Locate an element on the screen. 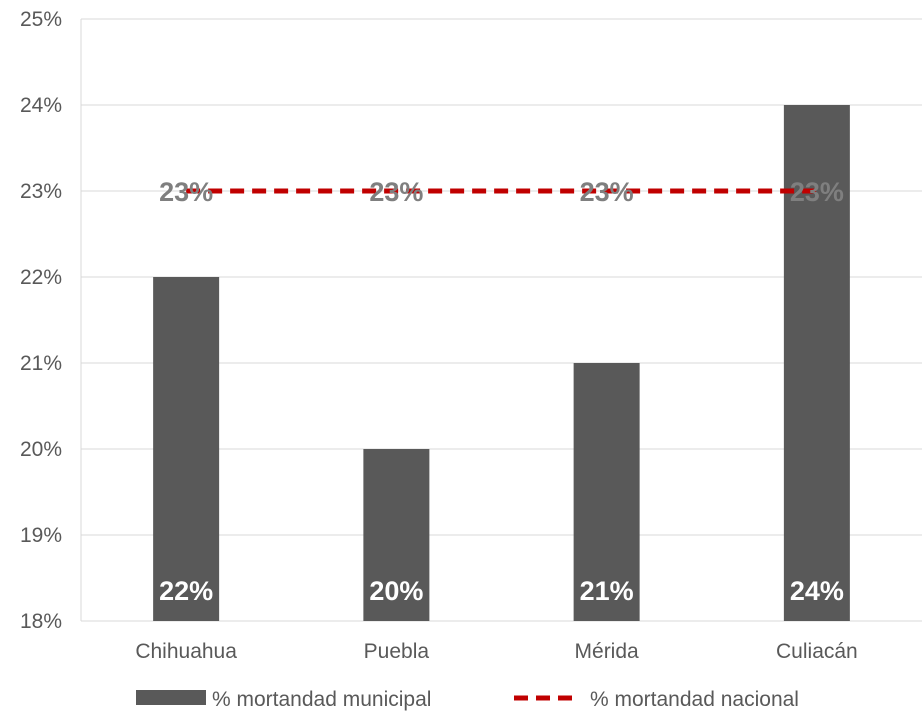 This screenshot has width=922, height=712. y-tick-label: 25% is located at coordinates (41, 19).